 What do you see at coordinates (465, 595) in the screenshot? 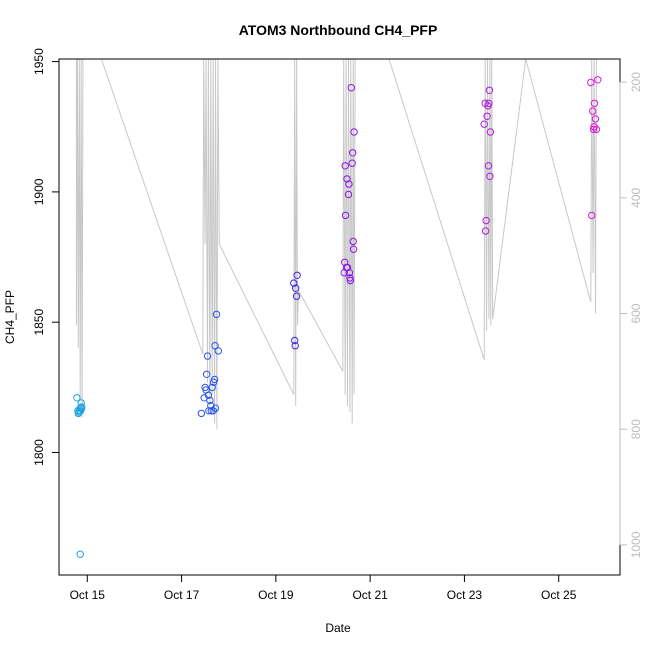
I see `x-tick-label: Oct 23` at bounding box center [465, 595].